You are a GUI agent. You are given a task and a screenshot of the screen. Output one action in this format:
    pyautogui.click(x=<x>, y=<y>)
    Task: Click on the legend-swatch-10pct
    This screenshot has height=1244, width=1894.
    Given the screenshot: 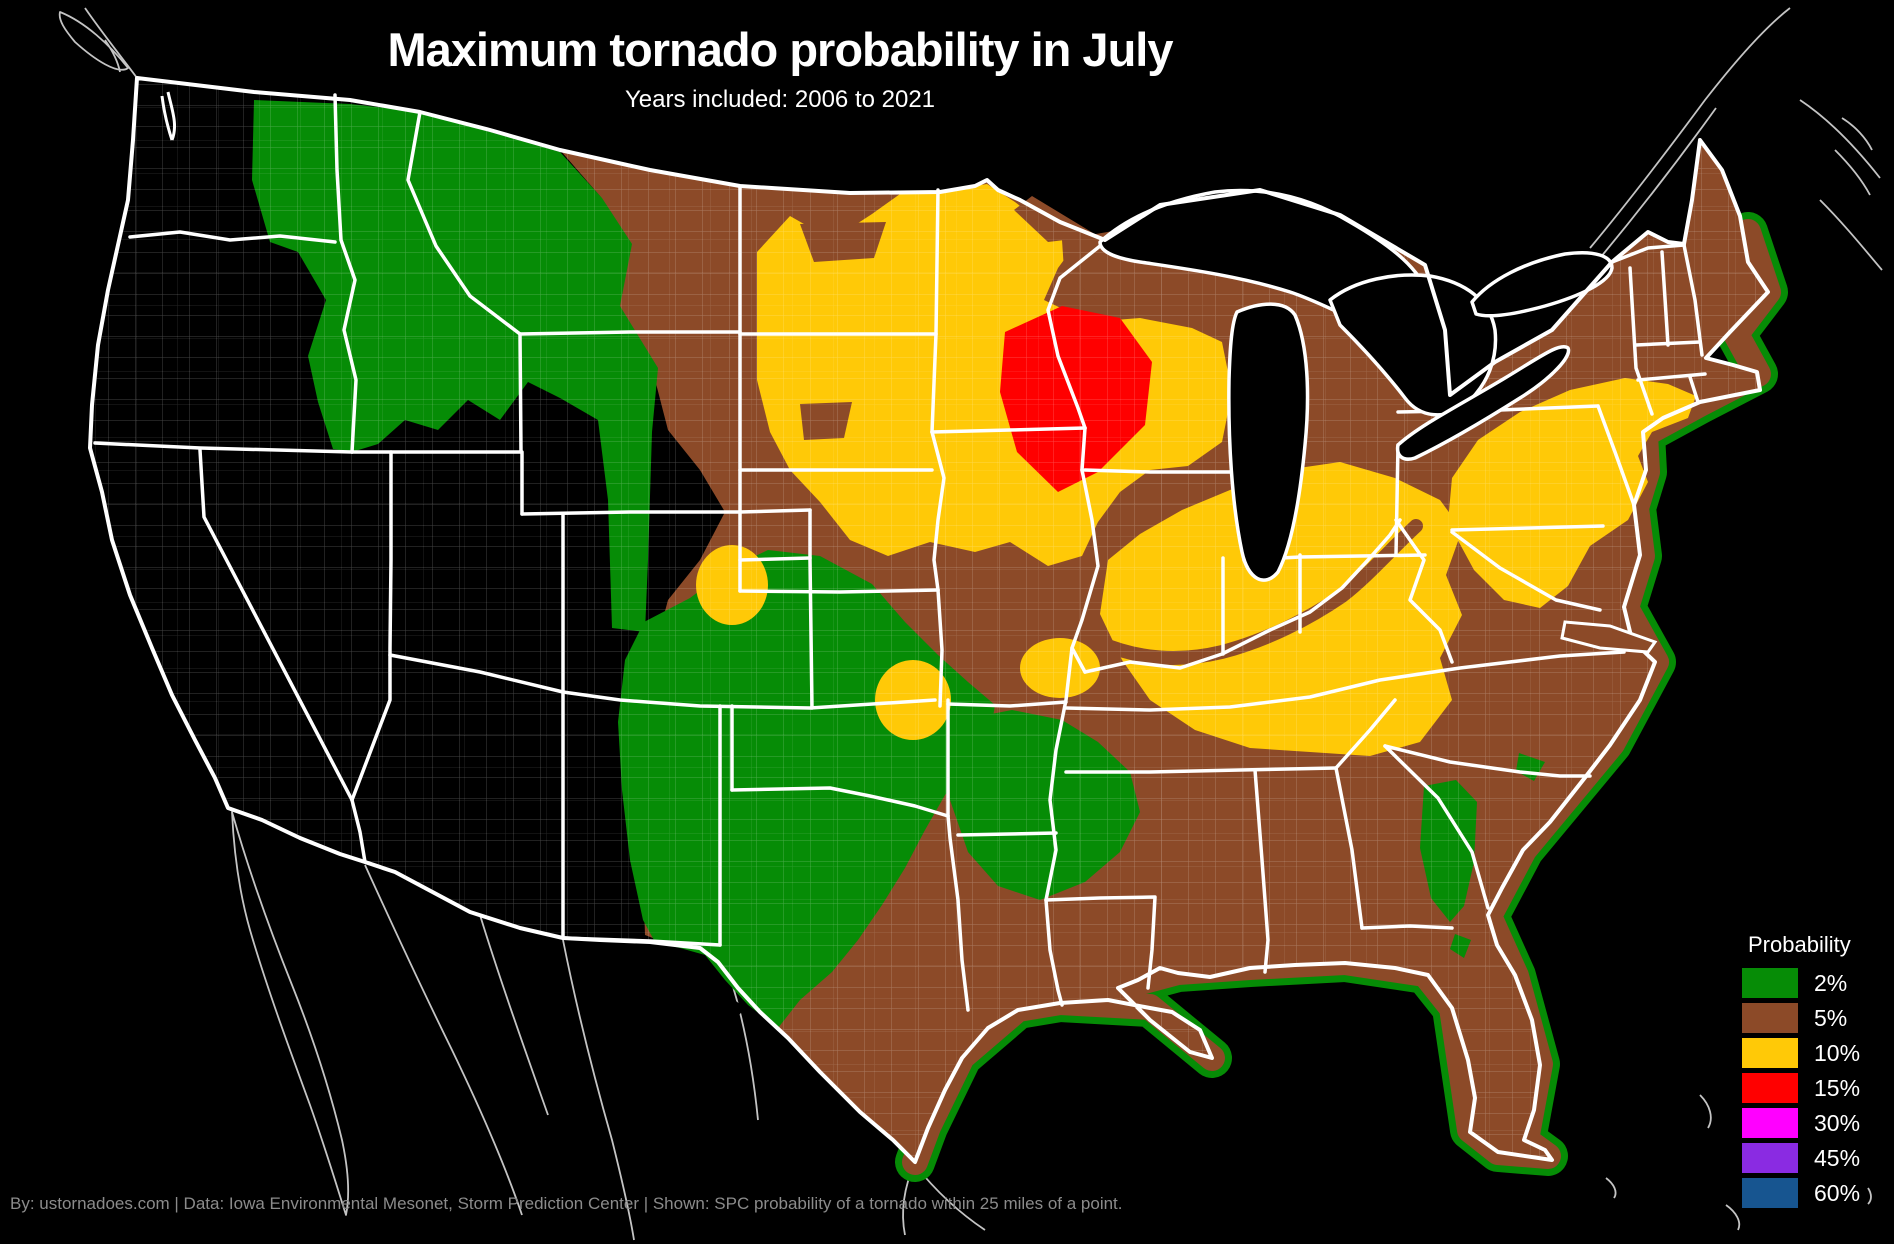 What is the action you would take?
    pyautogui.click(x=1770, y=1053)
    